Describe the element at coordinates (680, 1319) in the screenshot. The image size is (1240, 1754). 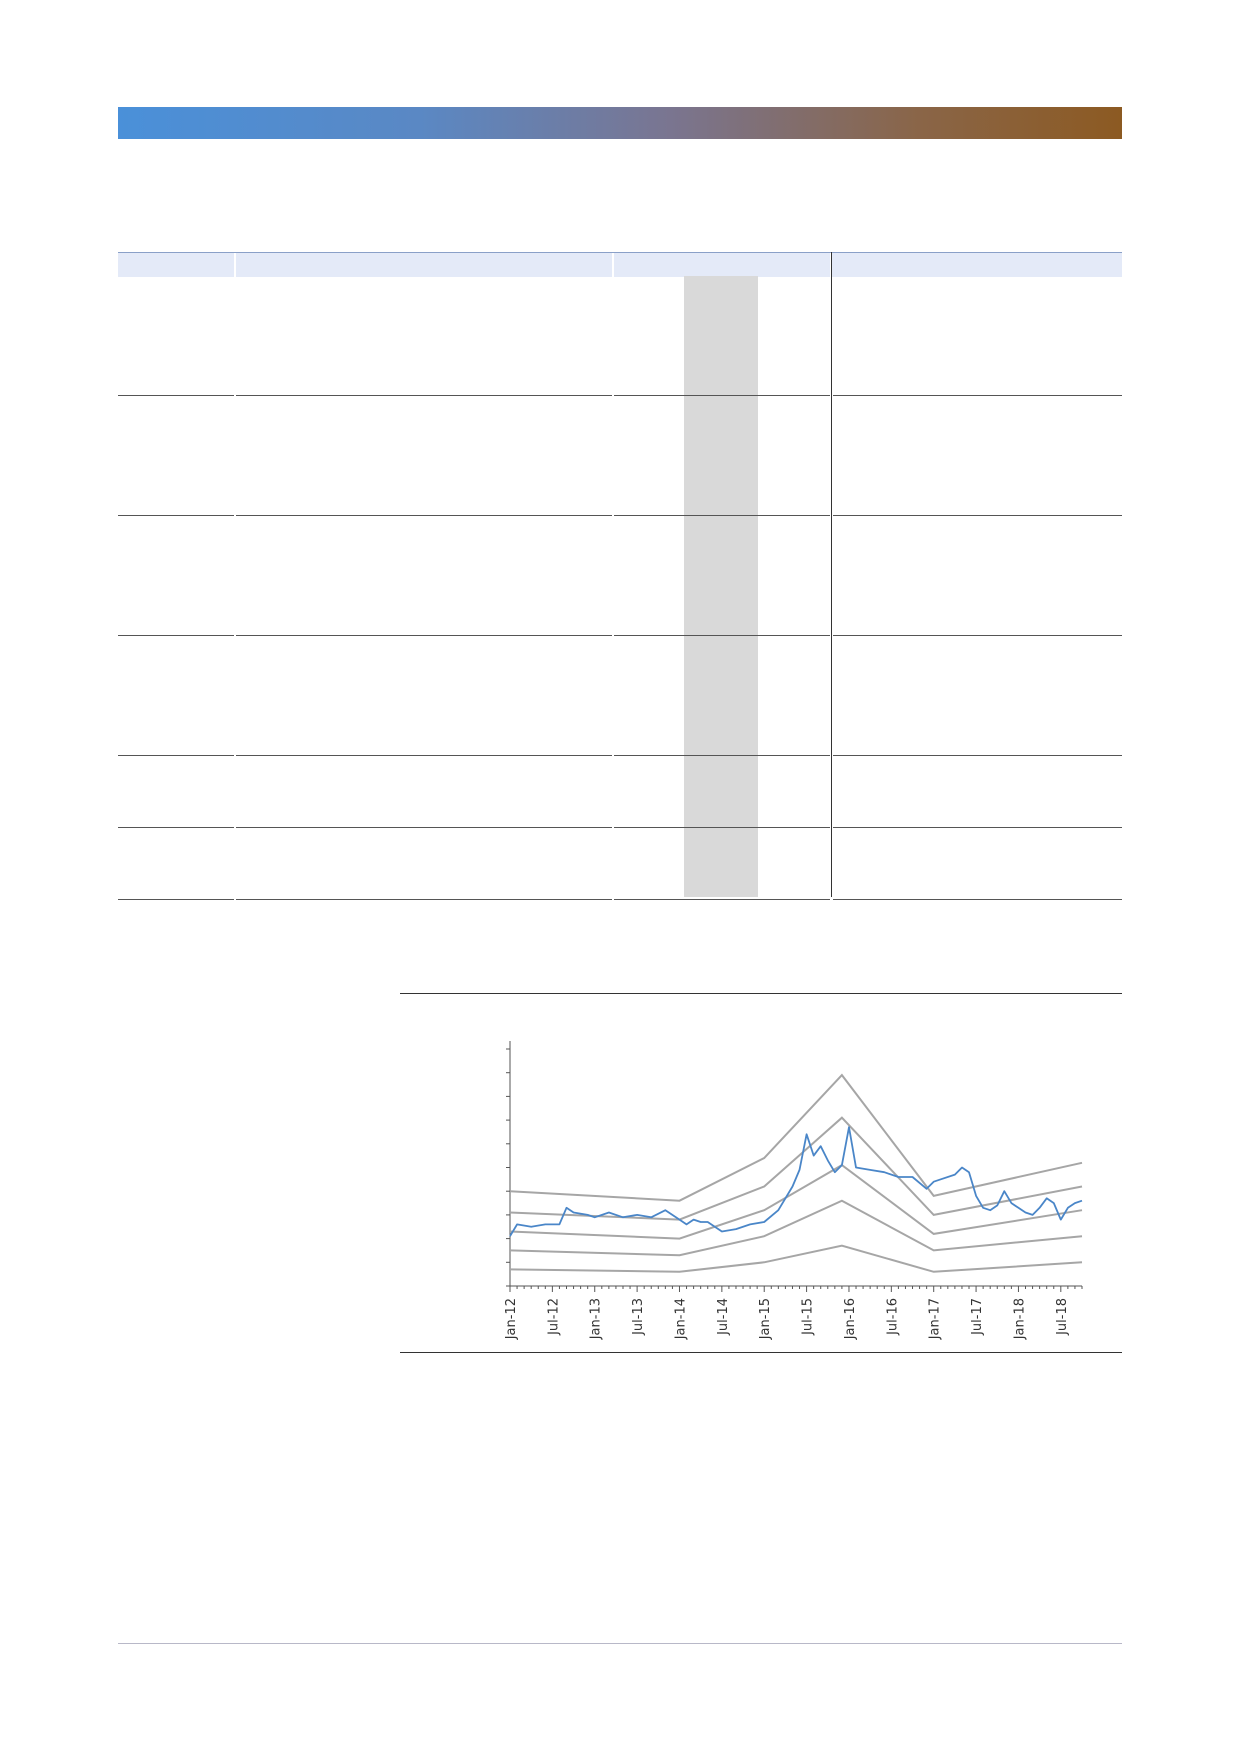
I see `x-tick-label: Jan-14` at that location.